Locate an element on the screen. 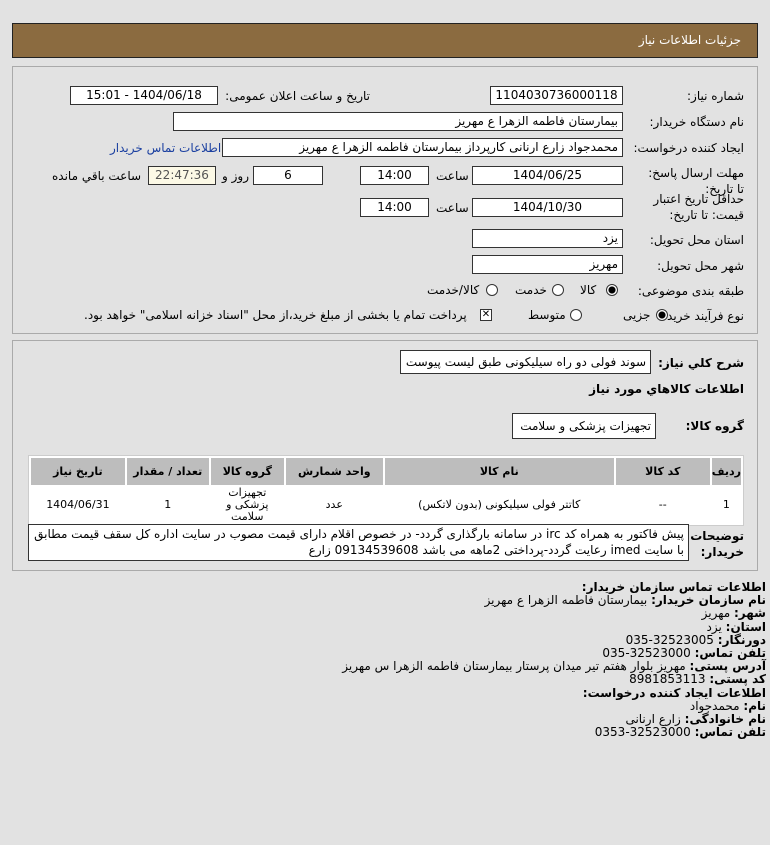 Image resolution: width=770 pixels, height=845 pixels. cell-row: 1 is located at coordinates (726, 505).